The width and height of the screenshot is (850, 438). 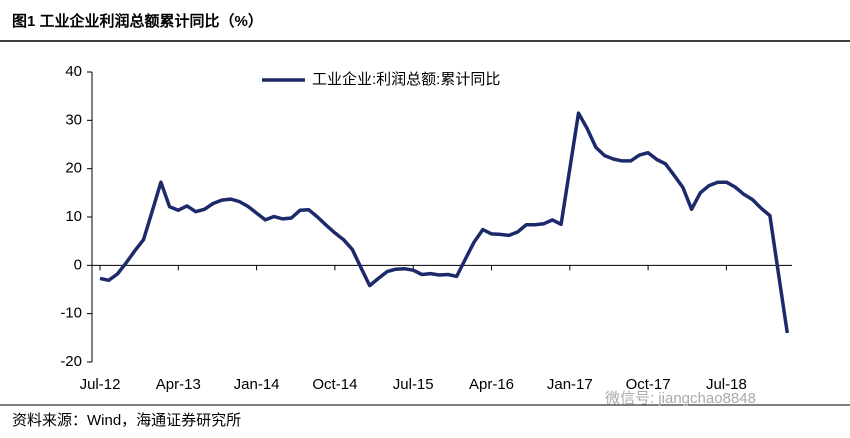 What do you see at coordinates (73, 216) in the screenshot?
I see `y-tick-label: 10` at bounding box center [73, 216].